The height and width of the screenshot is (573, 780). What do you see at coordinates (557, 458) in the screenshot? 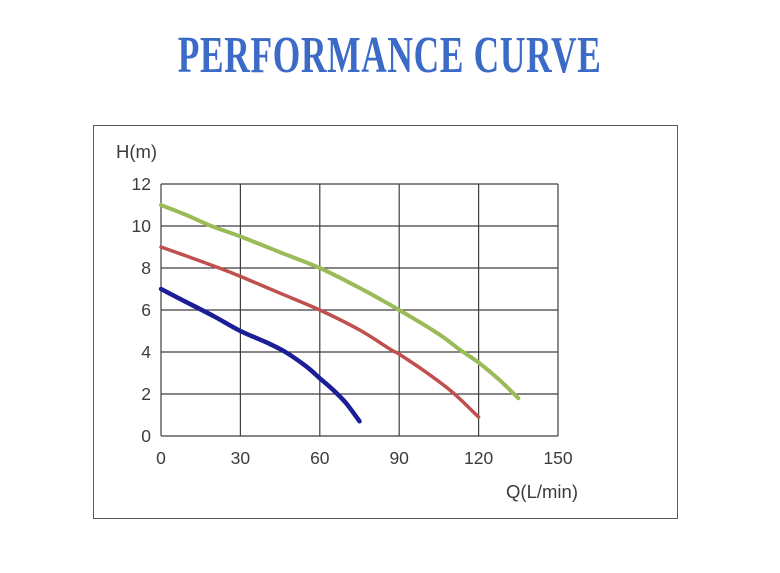
I see `x-tick-label: 150` at bounding box center [557, 458].